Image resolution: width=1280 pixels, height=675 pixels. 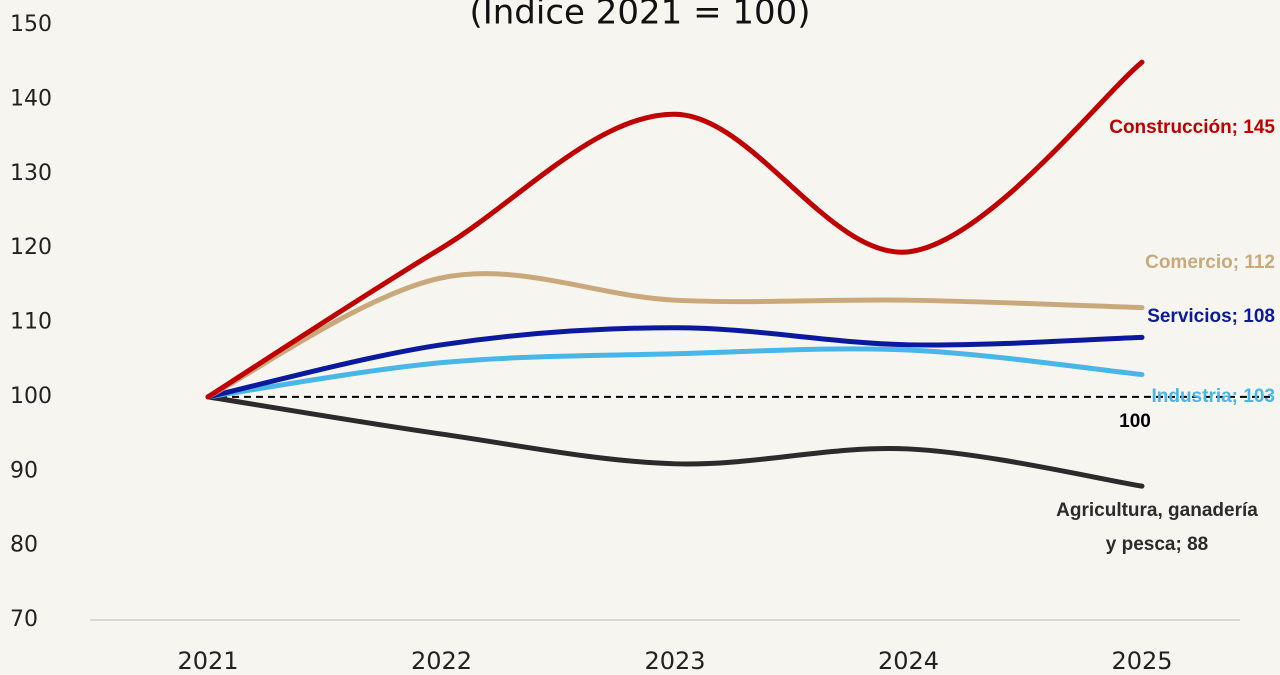 I want to click on x-tick-label: 2023, so click(x=674, y=661).